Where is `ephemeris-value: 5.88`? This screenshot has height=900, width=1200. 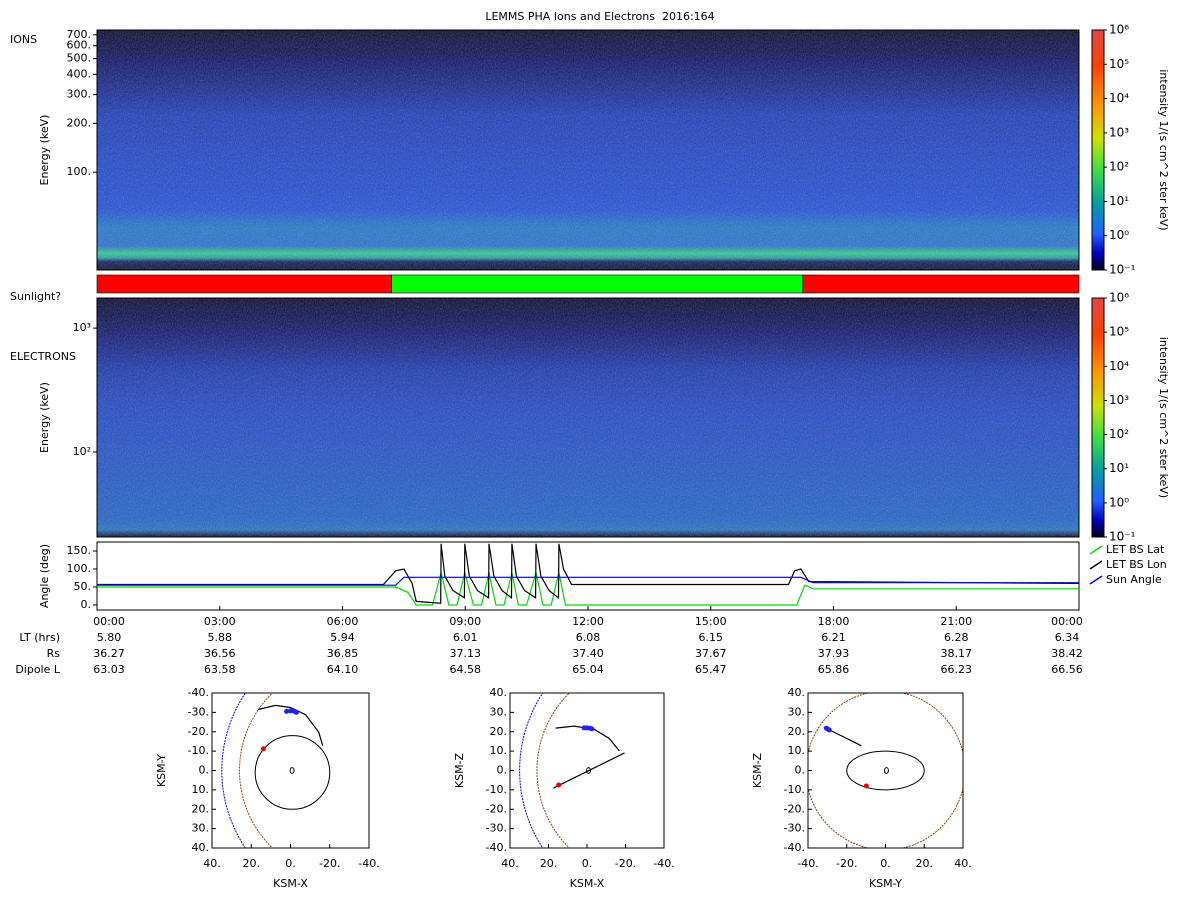
ephemeris-value: 5.88 is located at coordinates (220, 637).